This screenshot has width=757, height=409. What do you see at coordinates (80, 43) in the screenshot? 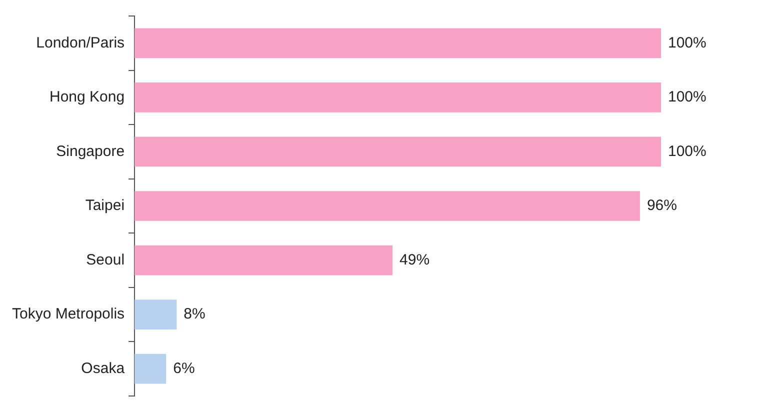
I see `y-tick-label: London/Paris` at bounding box center [80, 43].